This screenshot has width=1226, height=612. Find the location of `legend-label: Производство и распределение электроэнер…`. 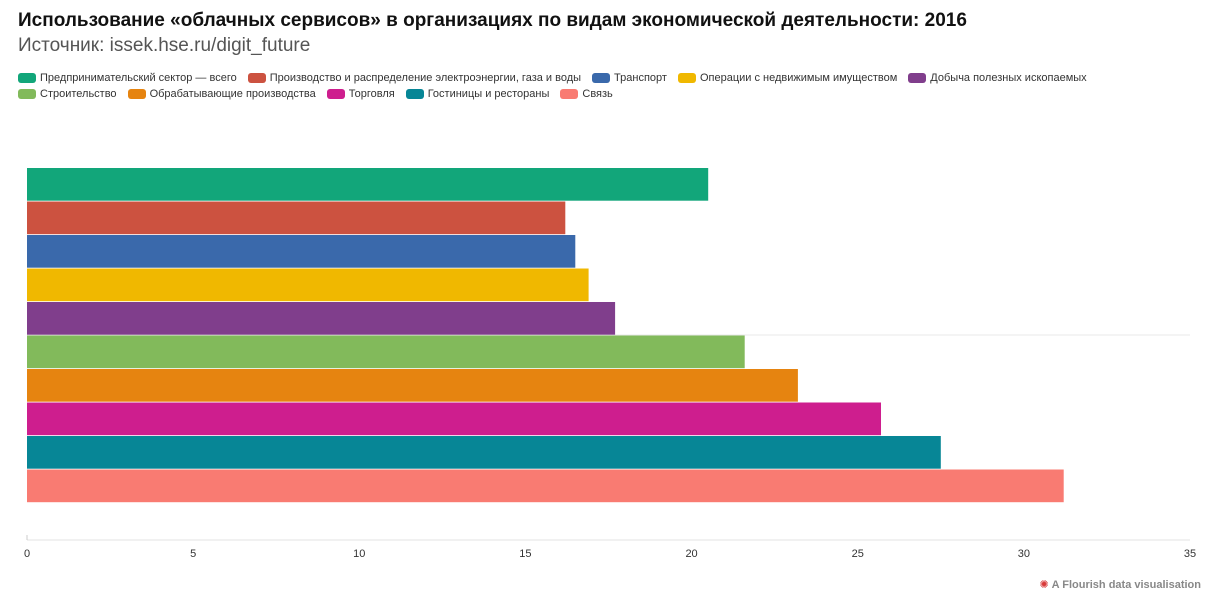

legend-label: Производство и распределение электроэнер… is located at coordinates (425, 78).